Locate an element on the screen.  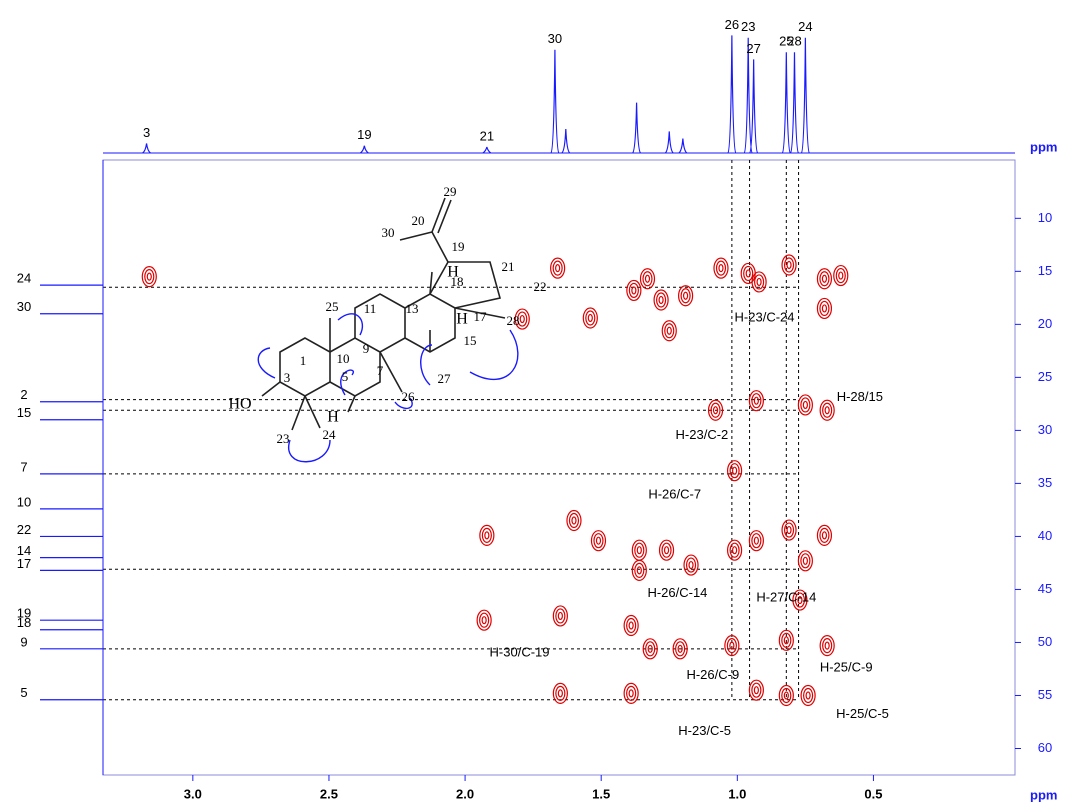
y-tick-label: 45 is located at coordinates (1045, 588).